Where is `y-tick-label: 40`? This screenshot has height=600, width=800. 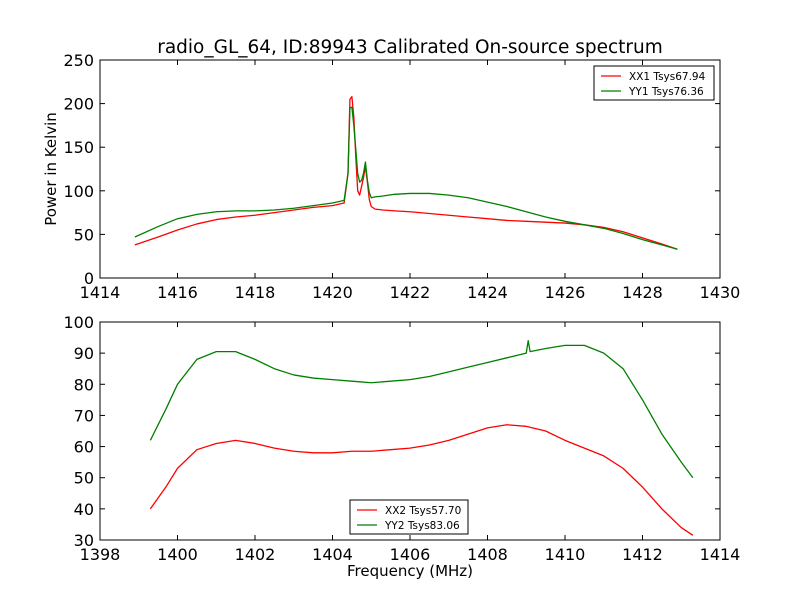 y-tick-label: 40 is located at coordinates (84, 509).